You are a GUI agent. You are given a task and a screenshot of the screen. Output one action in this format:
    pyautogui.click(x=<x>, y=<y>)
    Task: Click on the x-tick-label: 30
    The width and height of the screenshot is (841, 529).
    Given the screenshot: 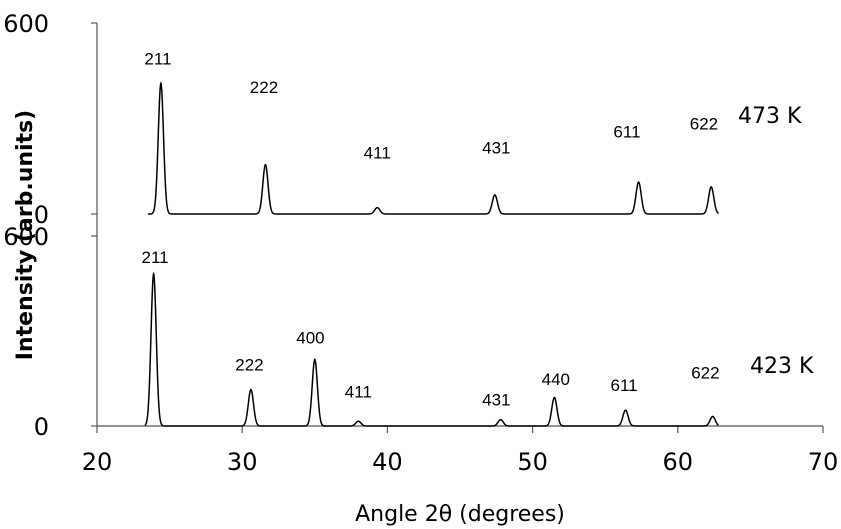 What is the action you would take?
    pyautogui.click(x=242, y=462)
    